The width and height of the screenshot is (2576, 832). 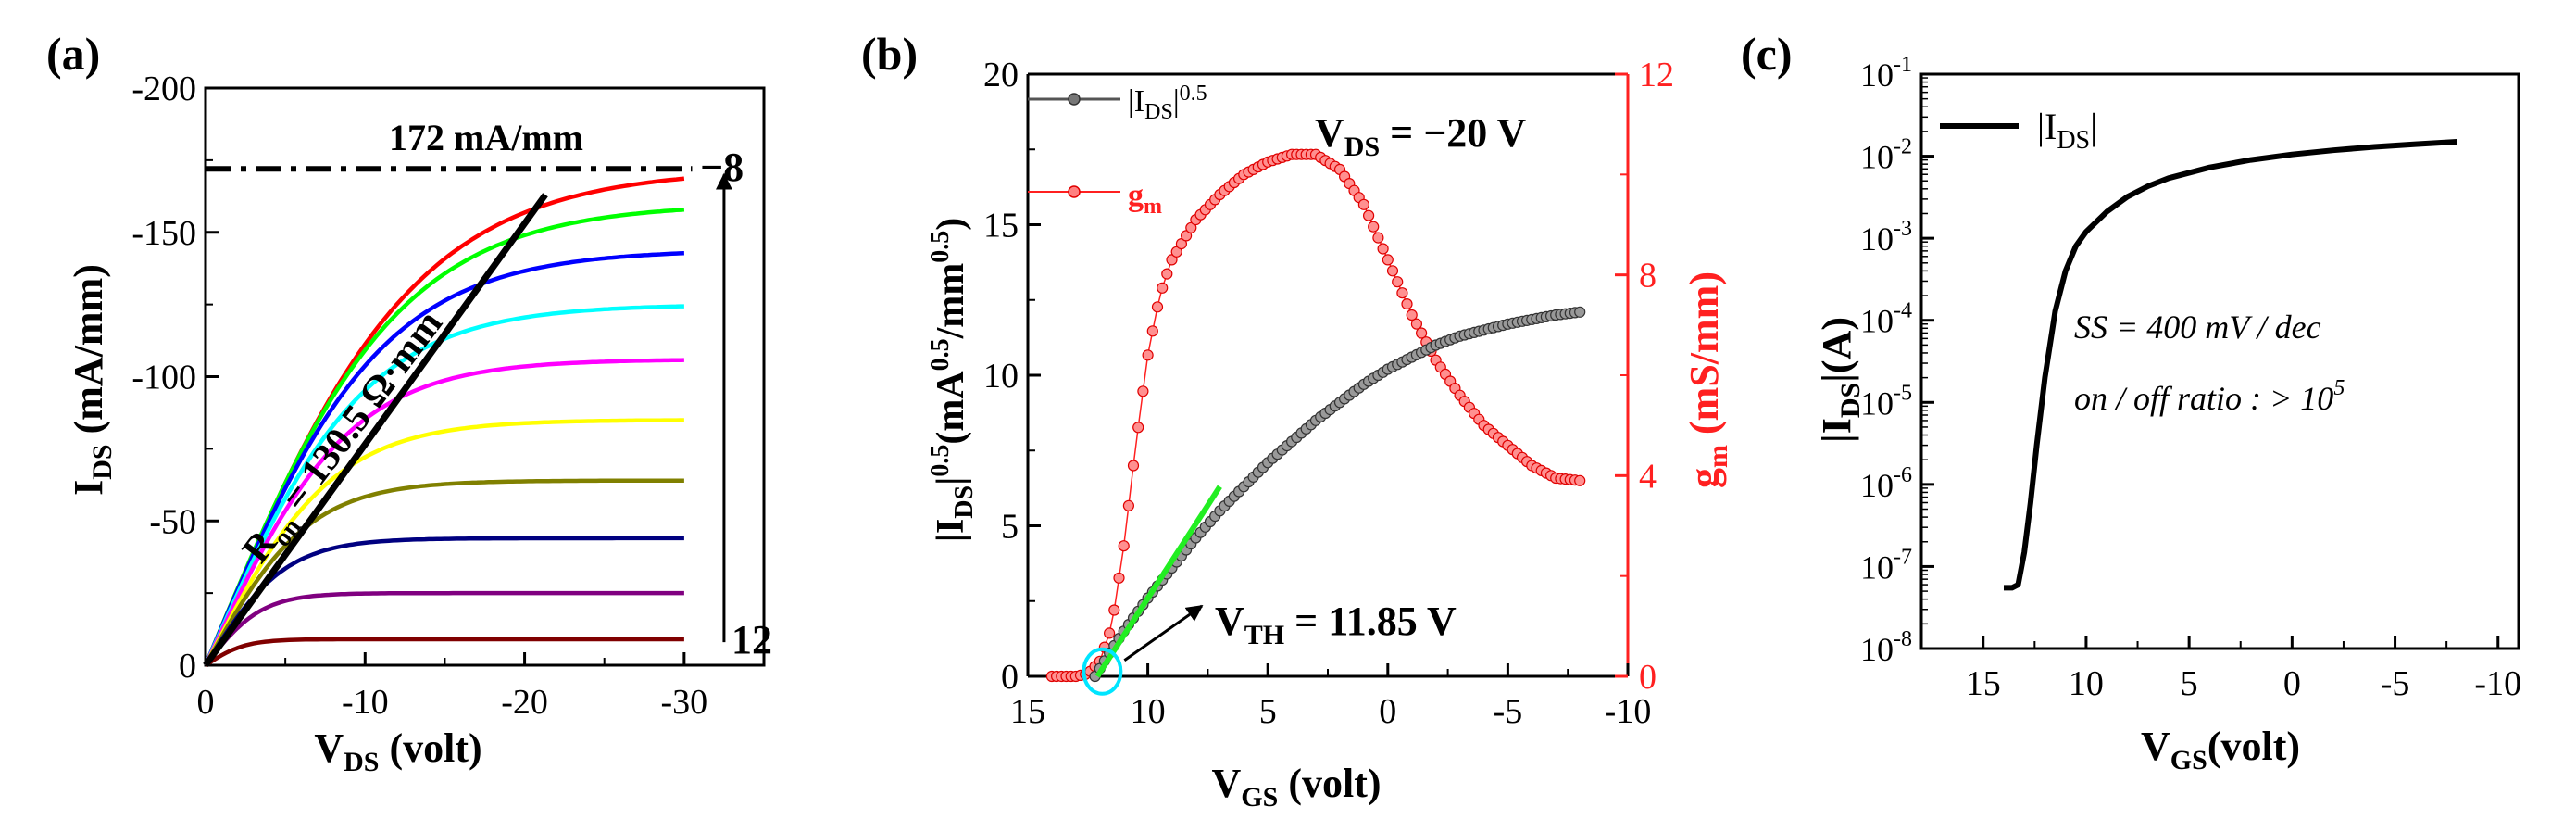 I want to click on ron-fit-line, so click(x=375, y=430).